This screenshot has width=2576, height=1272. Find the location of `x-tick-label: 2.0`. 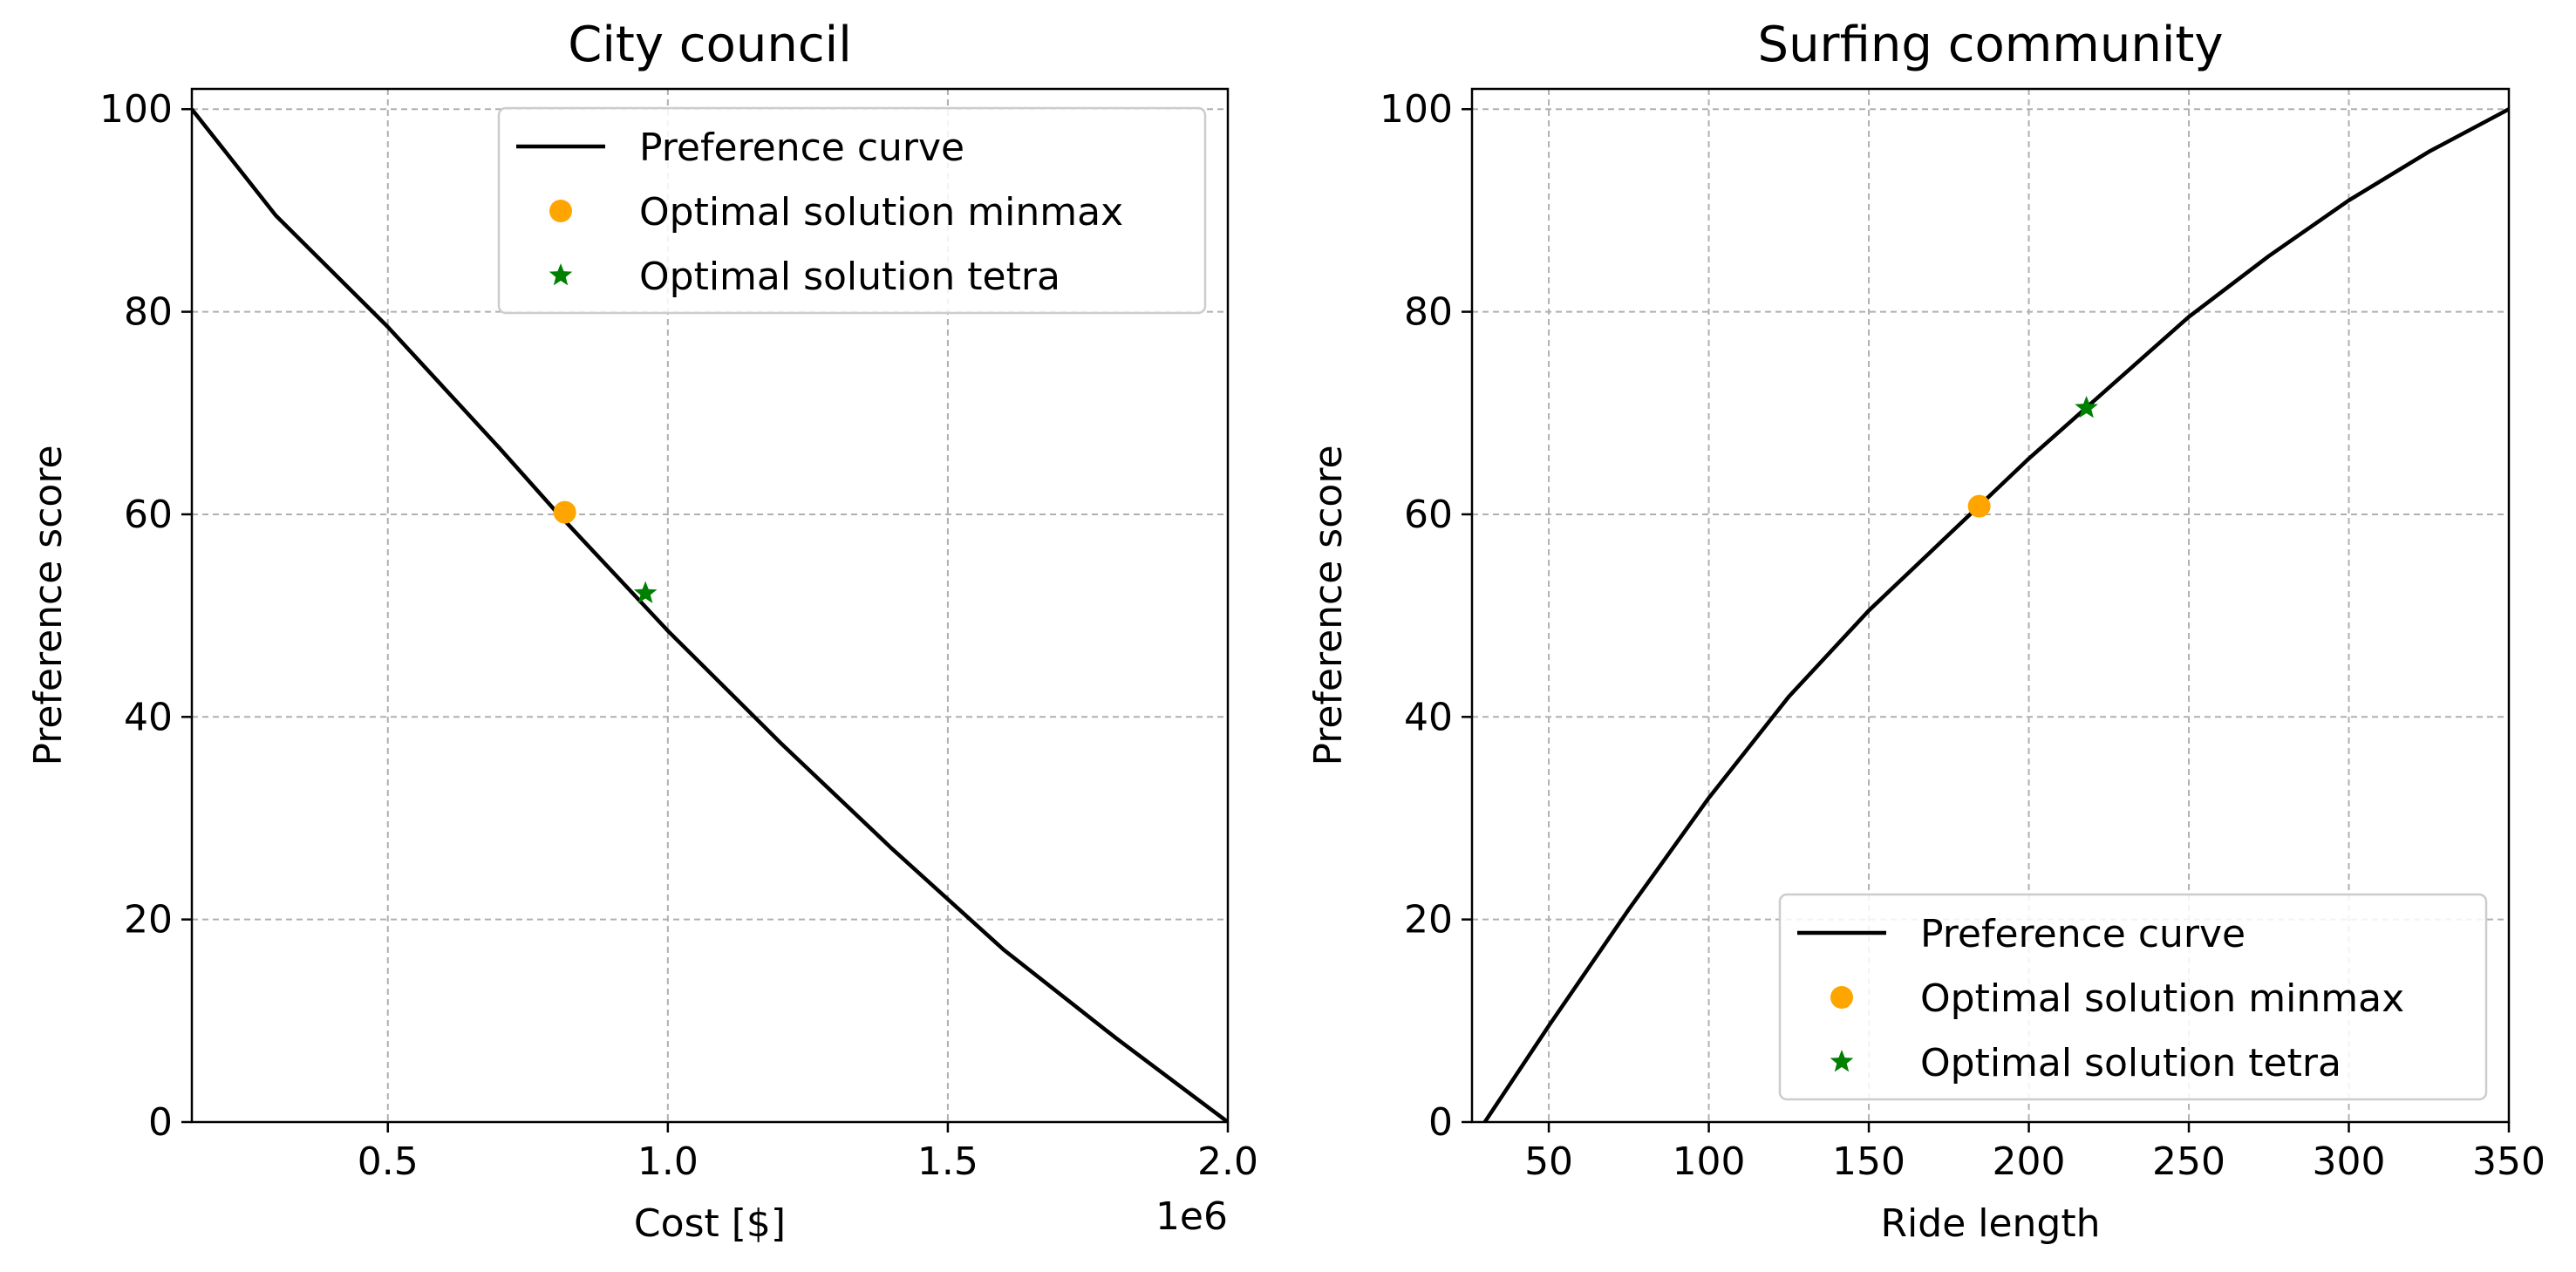

x-tick-label: 2.0 is located at coordinates (1227, 1161).